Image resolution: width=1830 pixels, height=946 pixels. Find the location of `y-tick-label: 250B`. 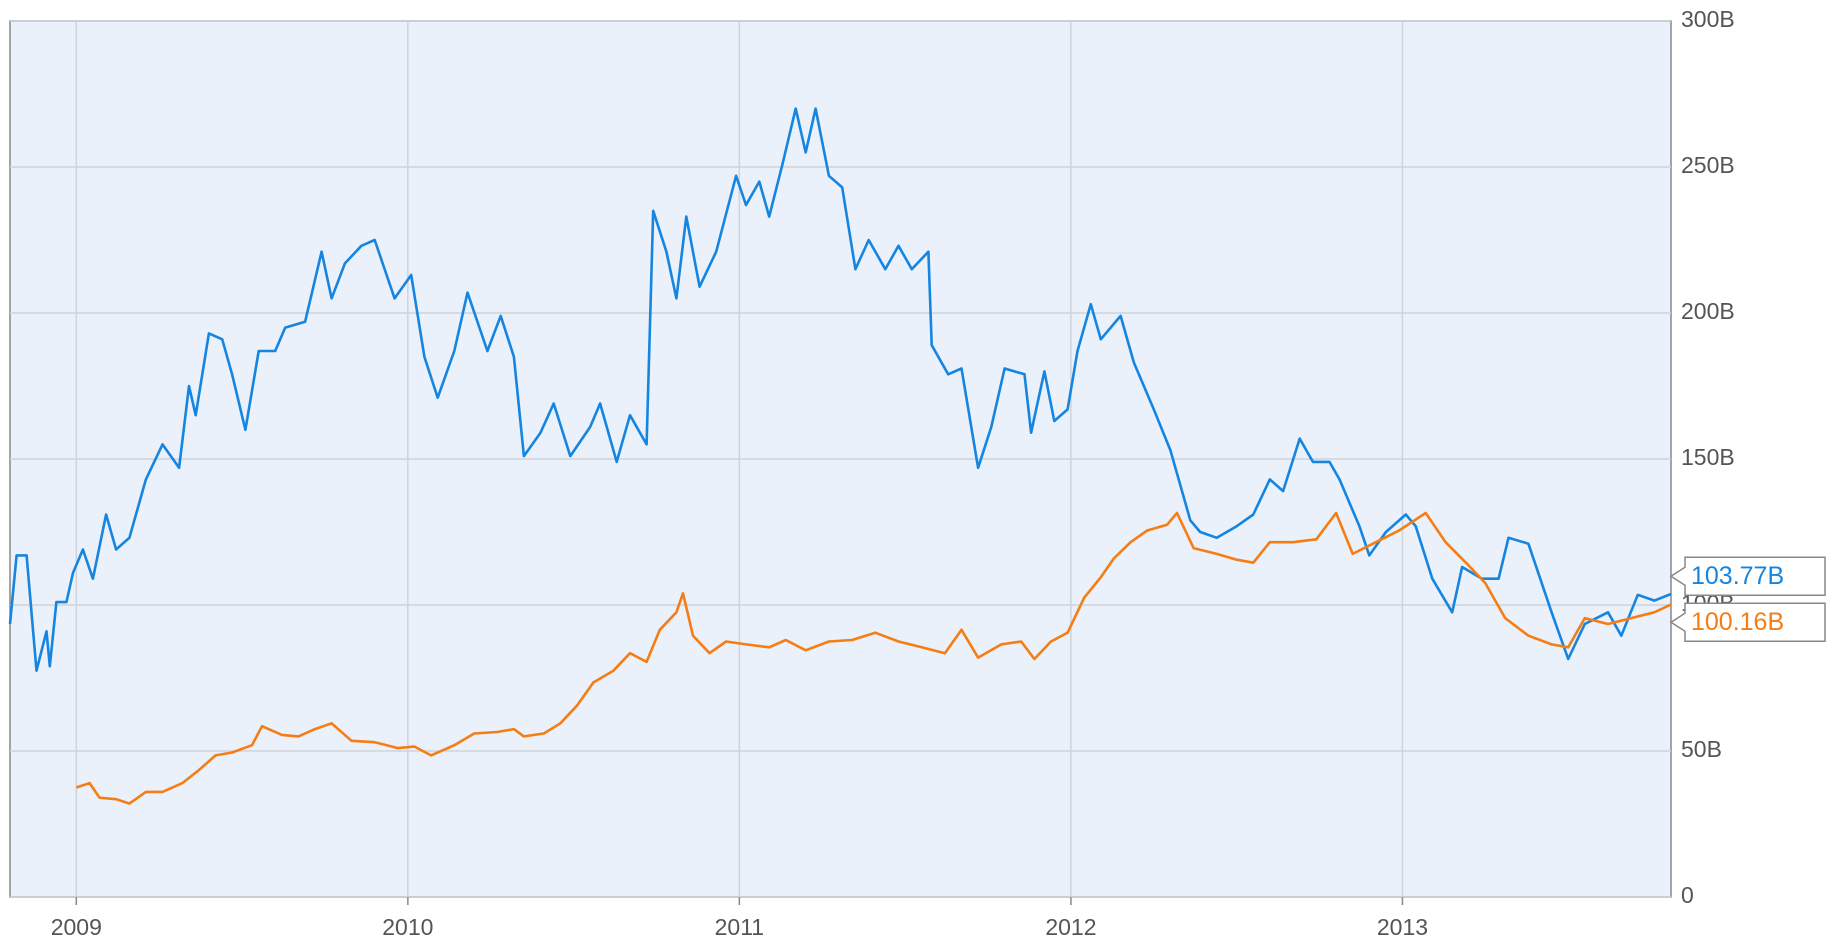

y-tick-label: 250B is located at coordinates (1708, 165).